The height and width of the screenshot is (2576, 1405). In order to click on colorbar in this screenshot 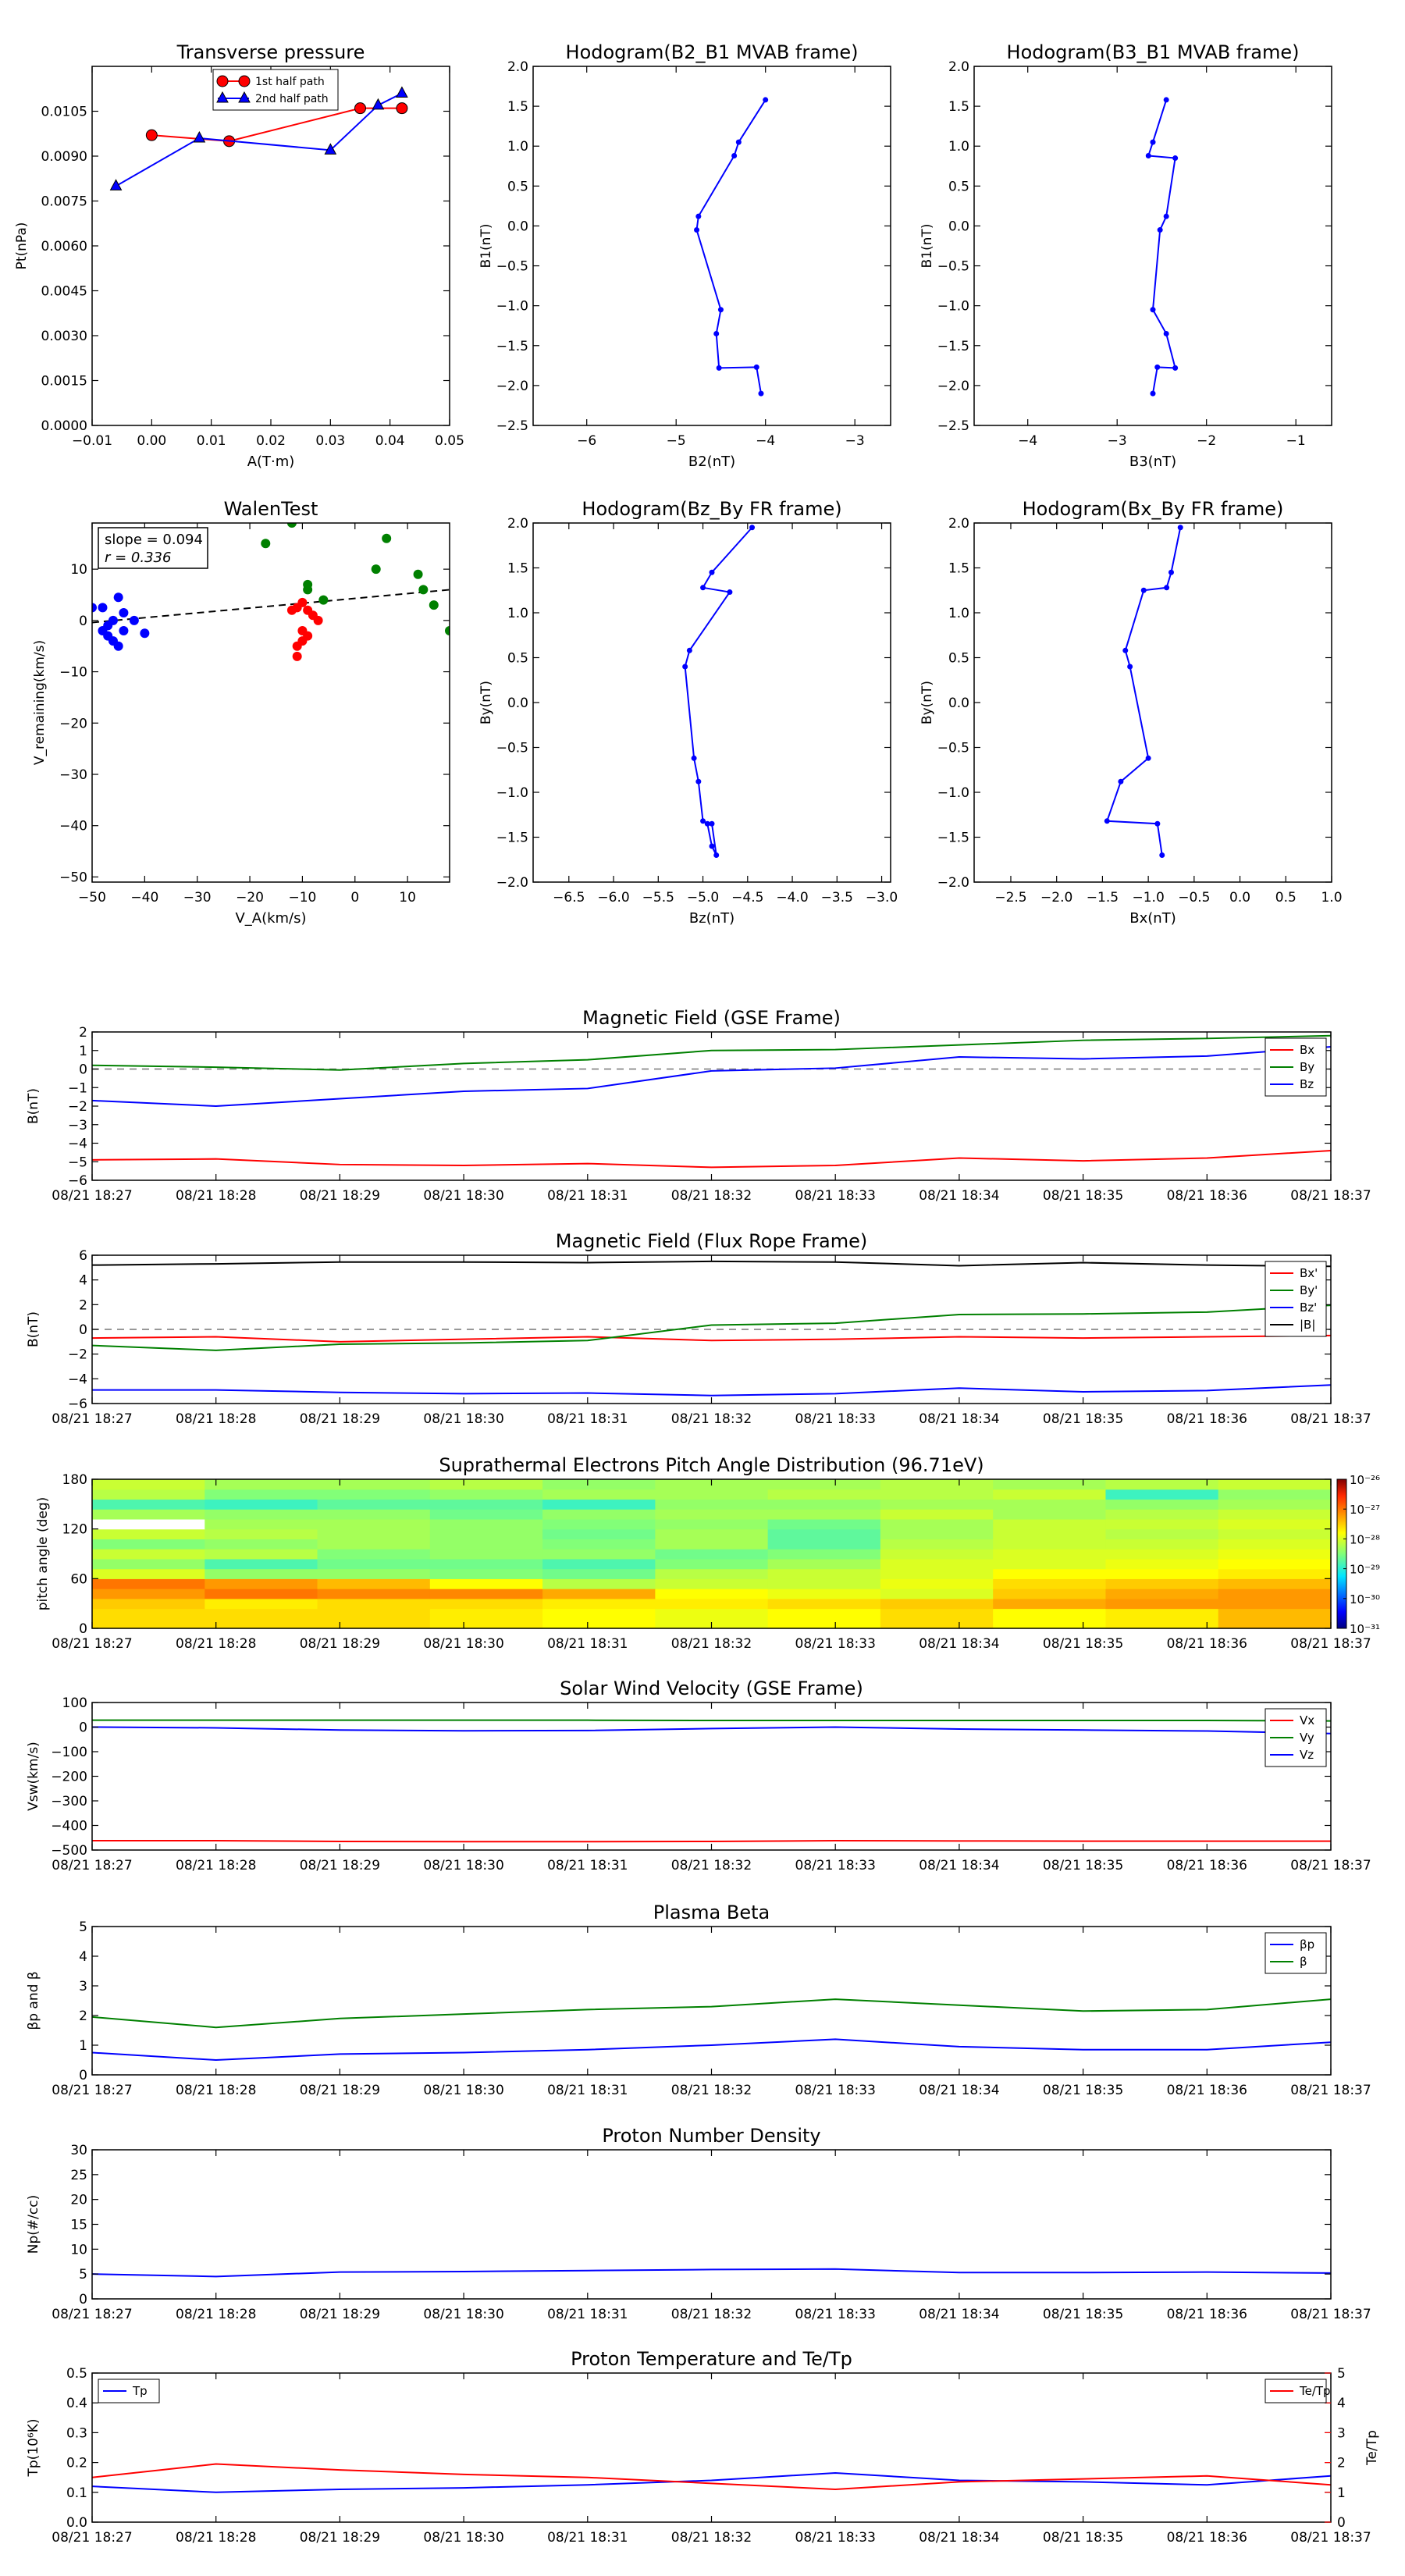, I will do `click(1342, 1553)`.